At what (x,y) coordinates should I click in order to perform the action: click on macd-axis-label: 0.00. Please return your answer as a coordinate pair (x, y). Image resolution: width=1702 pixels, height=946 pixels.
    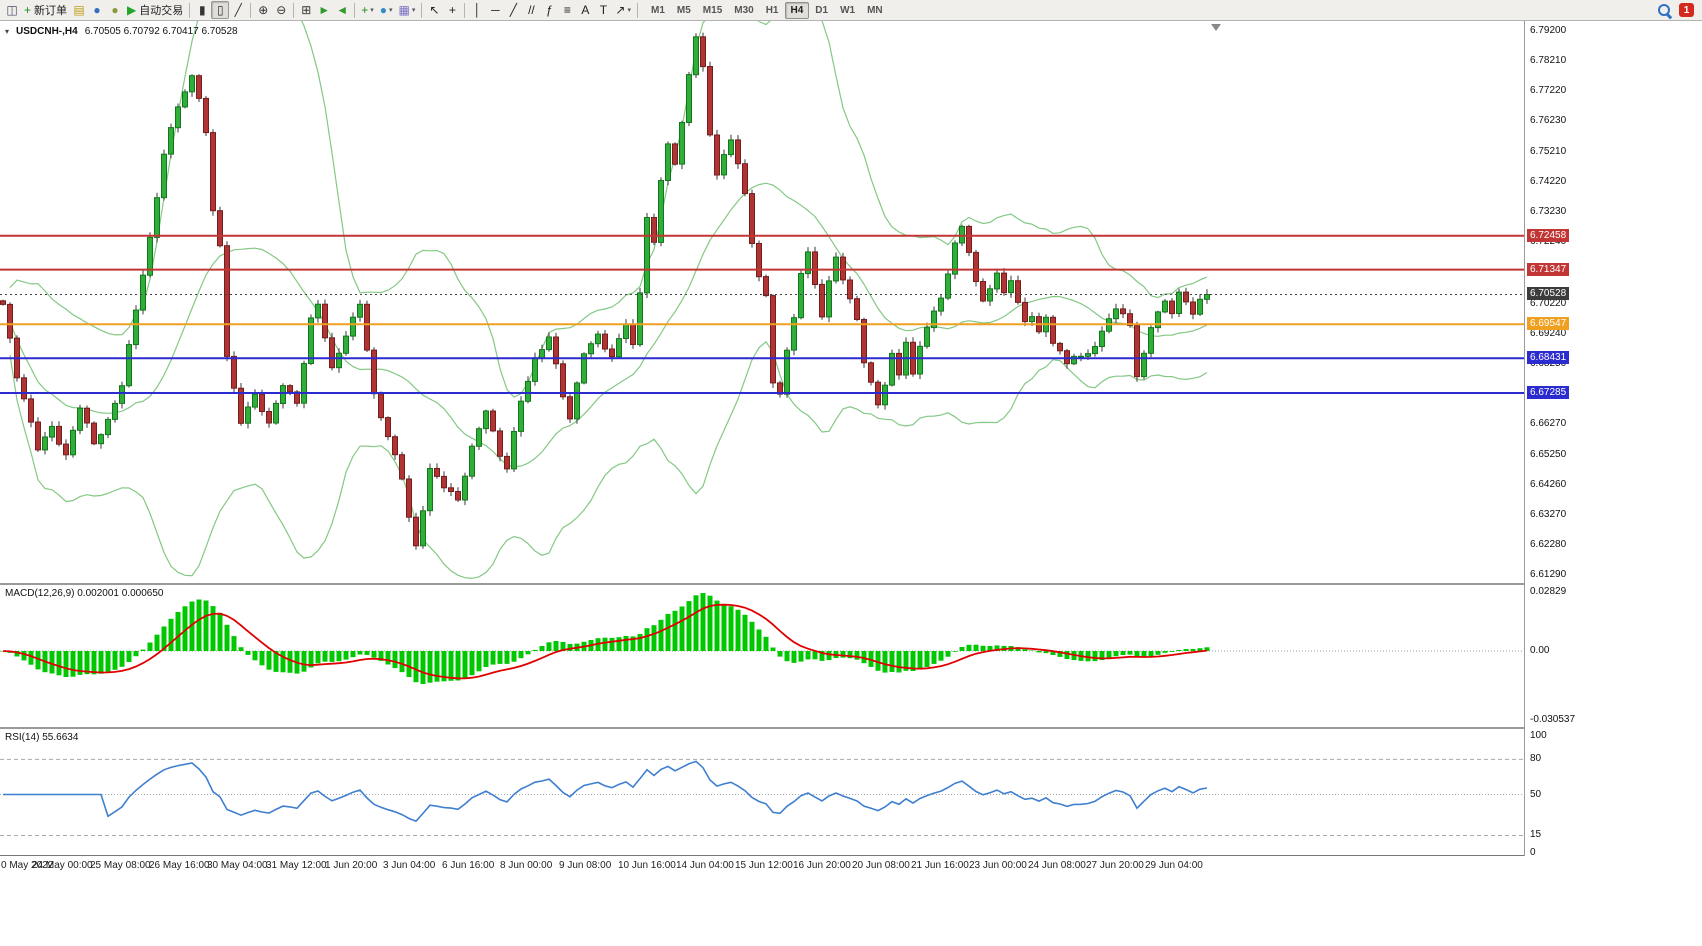
    Looking at the image, I should click on (1540, 650).